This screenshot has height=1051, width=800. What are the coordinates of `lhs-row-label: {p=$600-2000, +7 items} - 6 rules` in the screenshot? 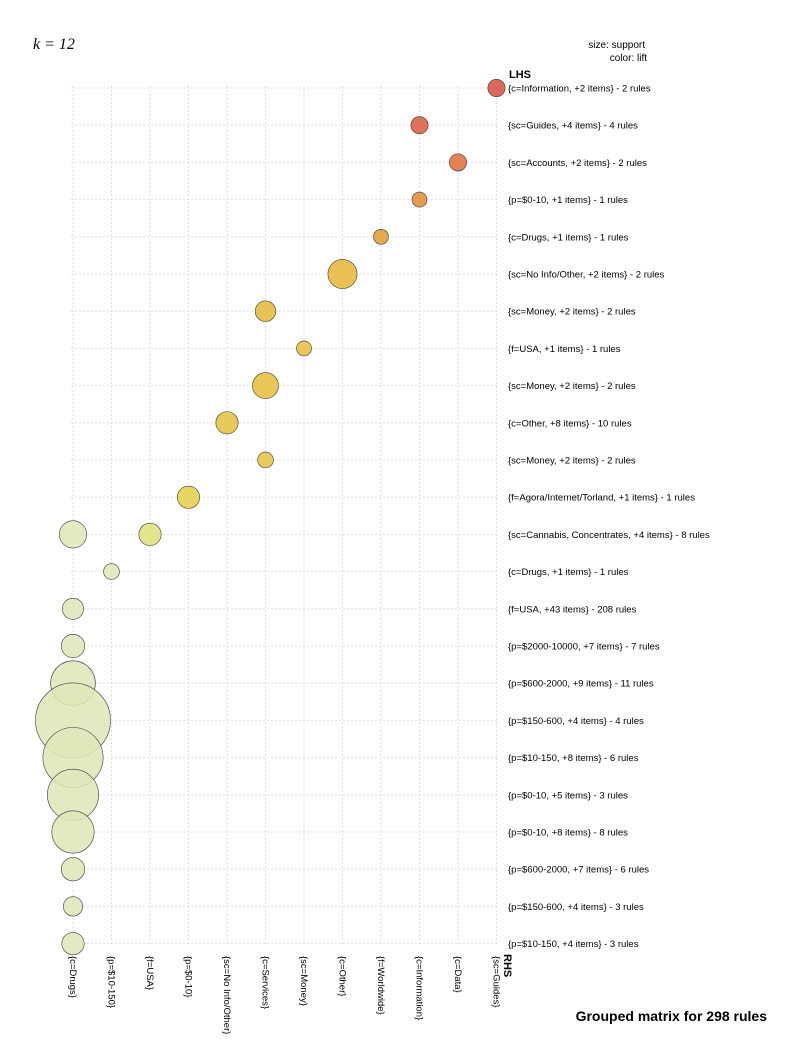 It's located at (578, 870).